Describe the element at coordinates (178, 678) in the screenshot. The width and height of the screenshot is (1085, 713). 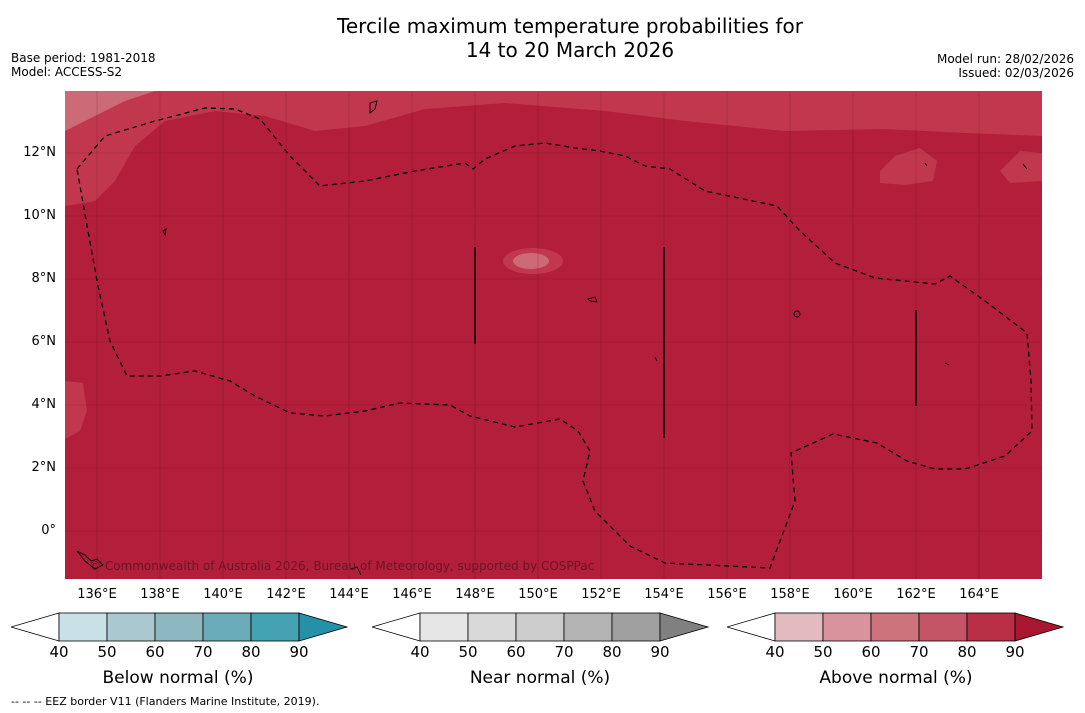
I see `legend-title-below: Below normal (%)` at that location.